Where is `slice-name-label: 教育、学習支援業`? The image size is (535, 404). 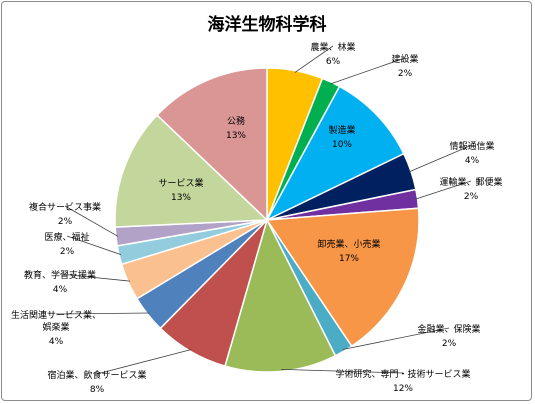
slice-name-label: 教育、学習支援業 is located at coordinates (60, 275).